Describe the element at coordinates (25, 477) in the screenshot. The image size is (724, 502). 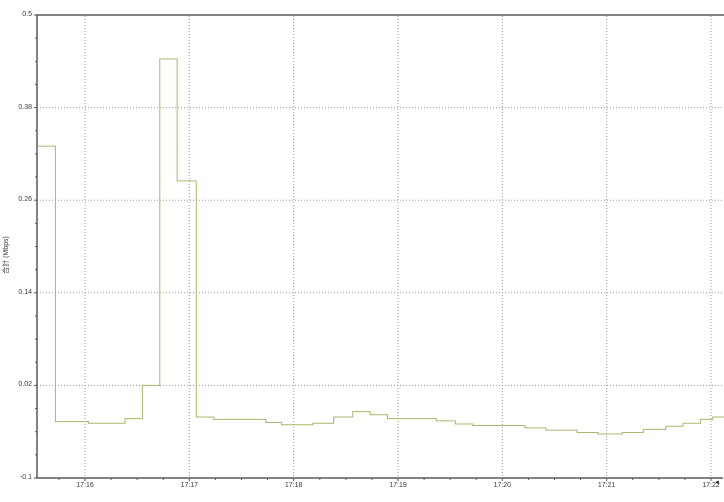
I see `y-tick-label: -0.1` at that location.